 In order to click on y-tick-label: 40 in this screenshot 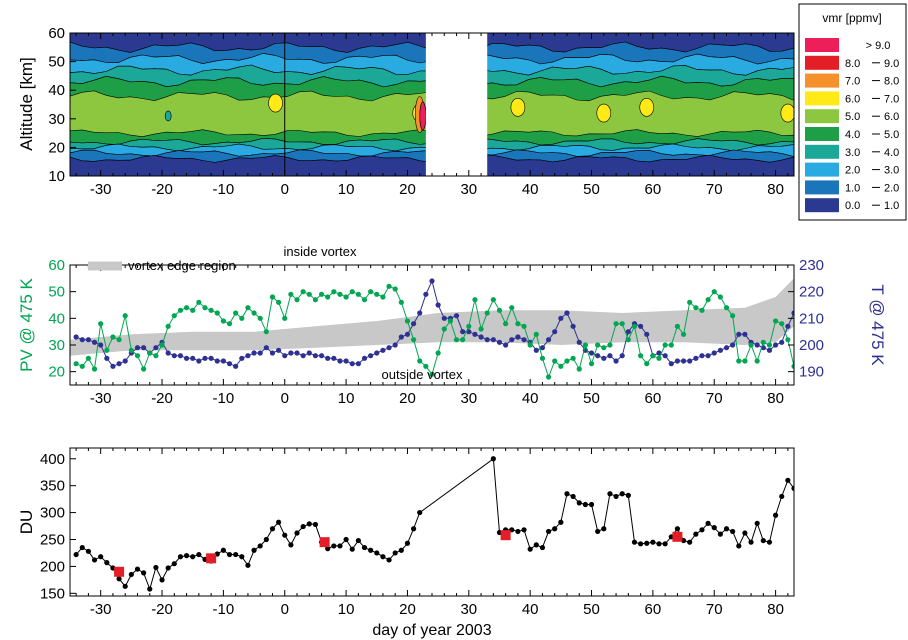, I will do `click(56, 318)`.